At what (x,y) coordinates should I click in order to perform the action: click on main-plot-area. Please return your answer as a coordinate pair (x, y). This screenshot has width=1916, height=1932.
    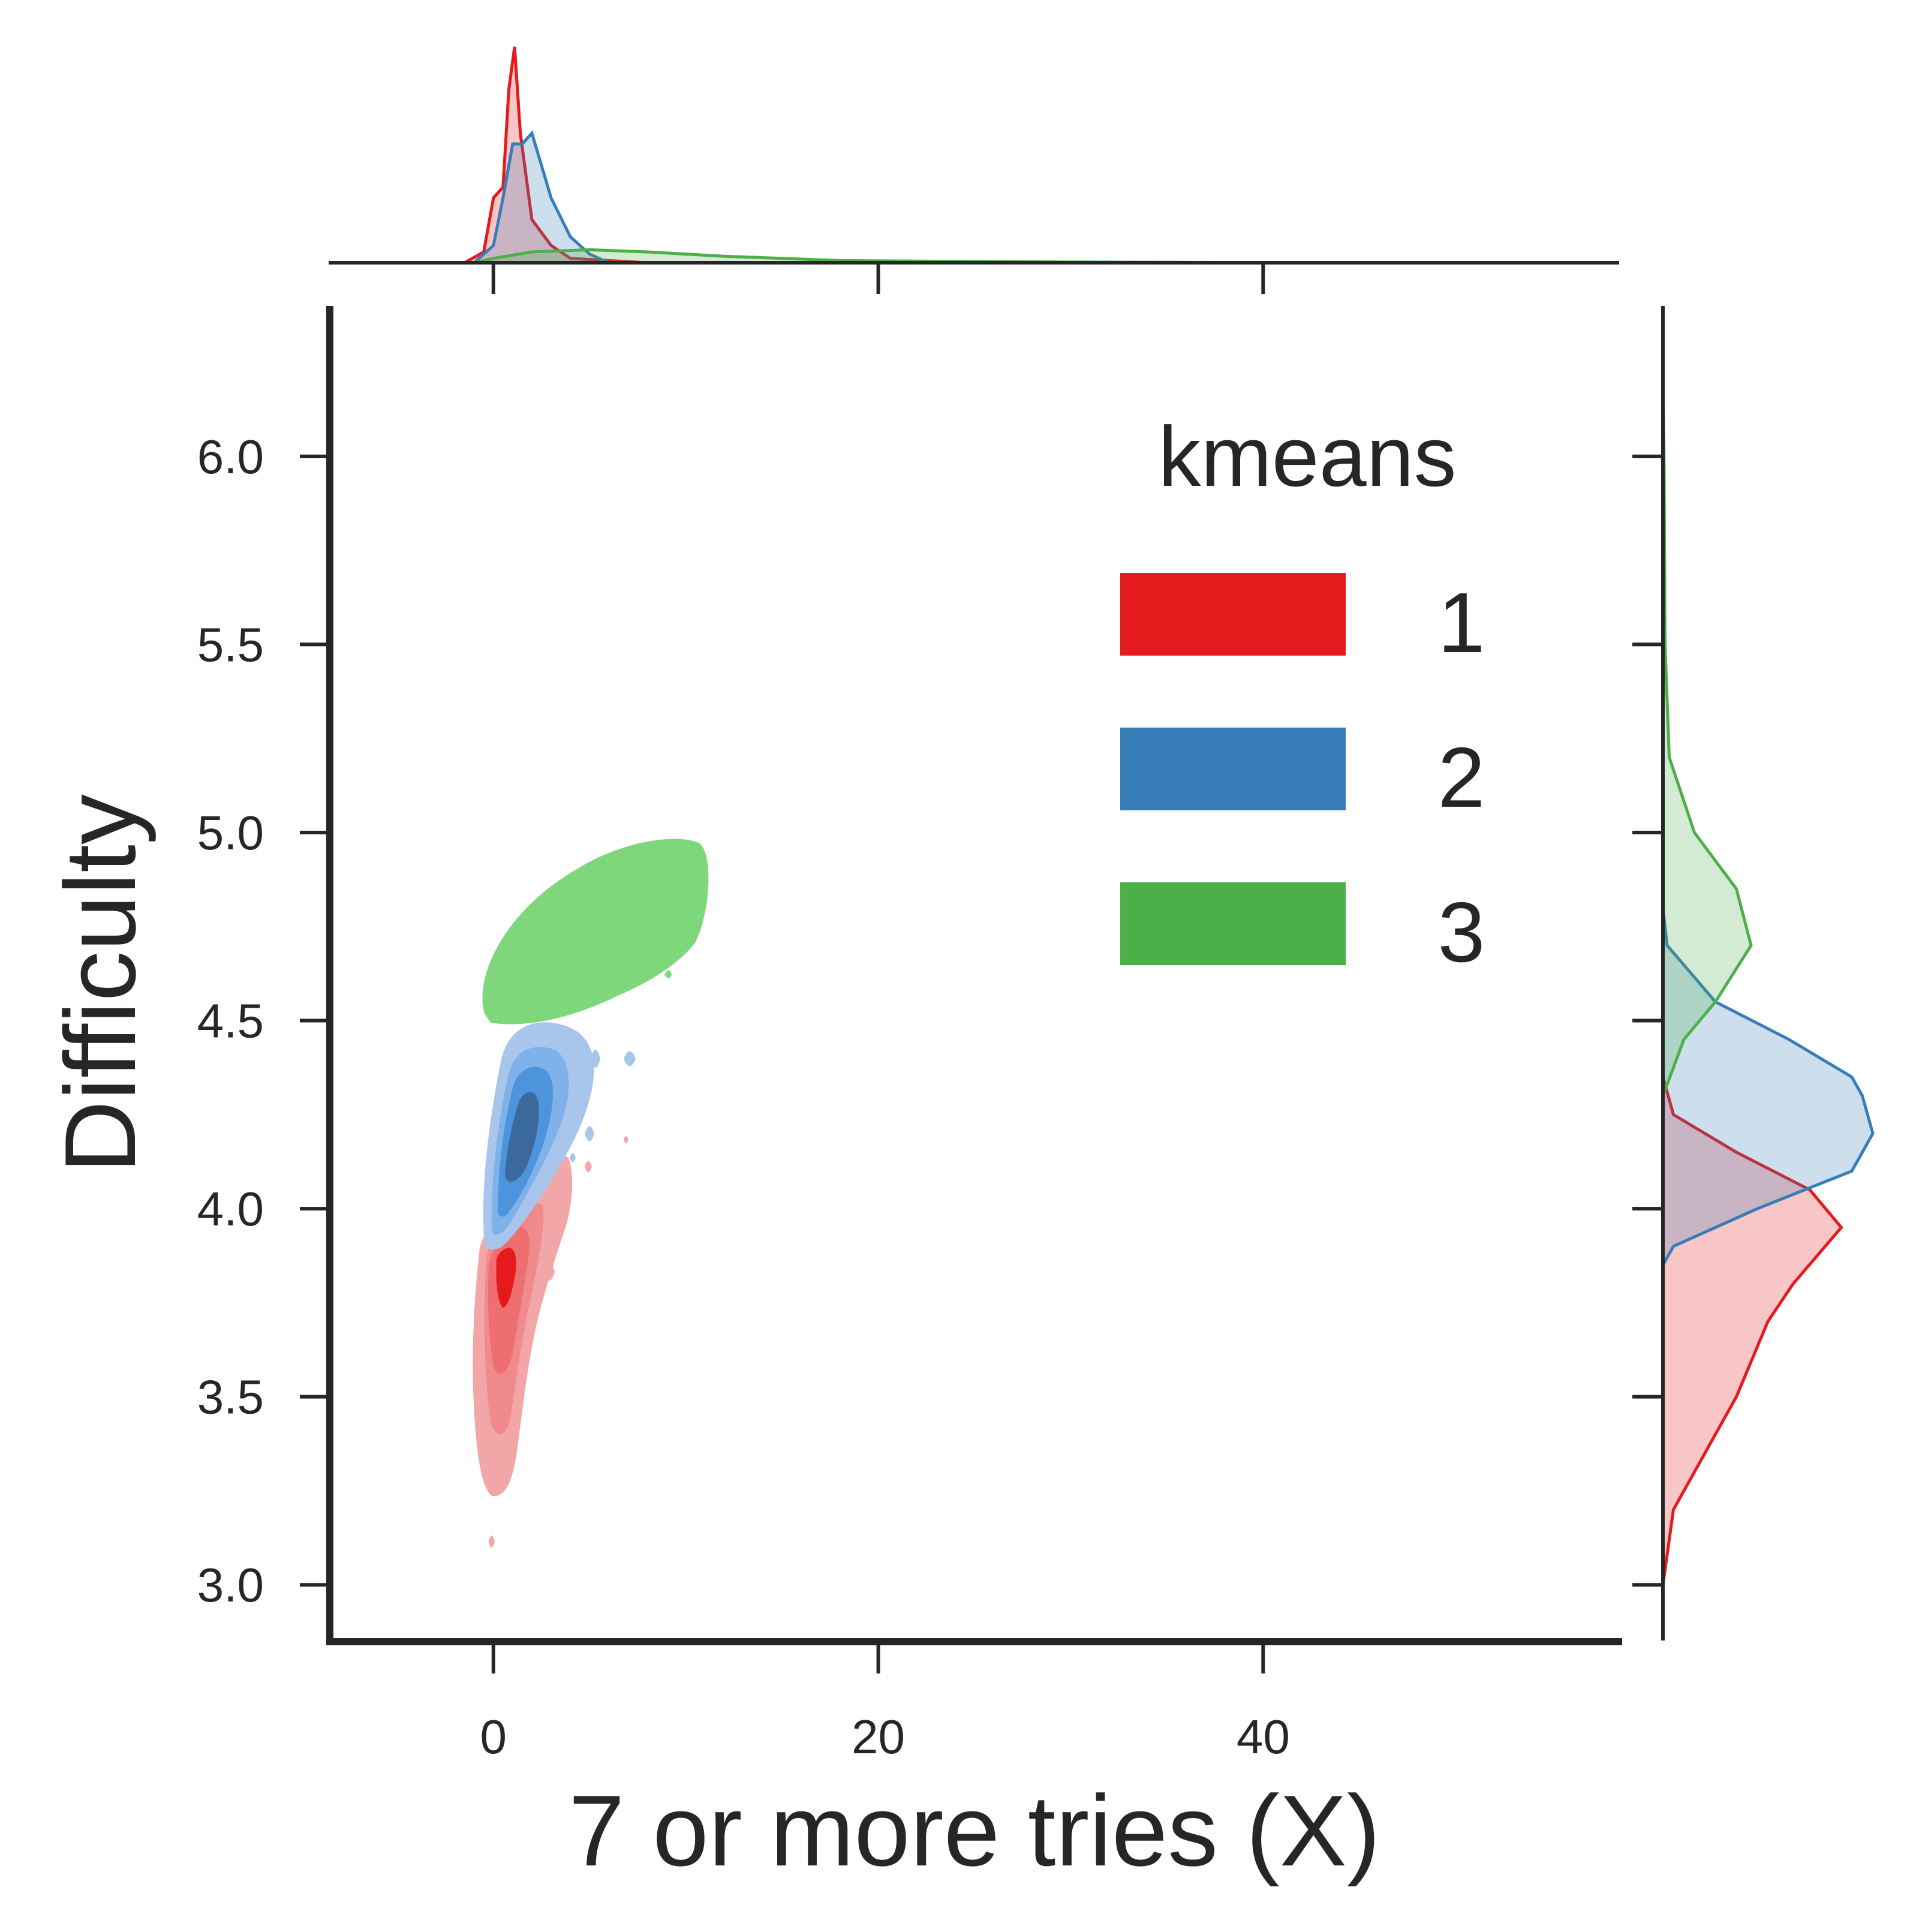
    Looking at the image, I should click on (591, 1193).